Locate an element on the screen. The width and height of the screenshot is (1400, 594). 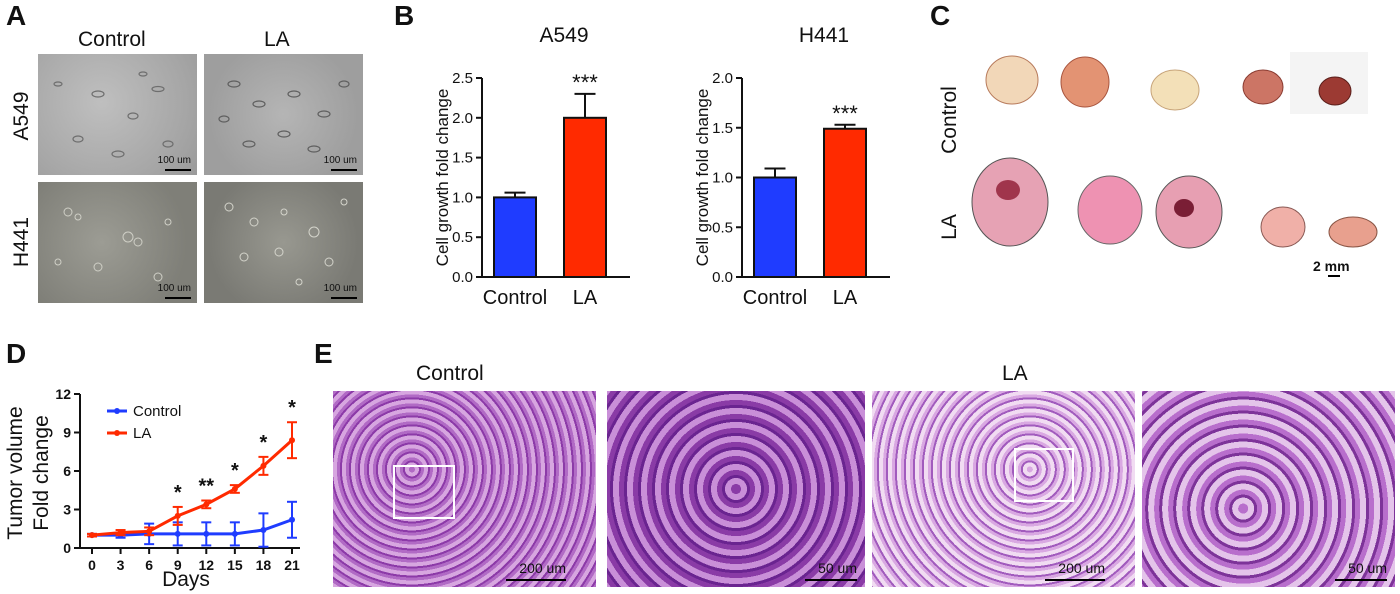
legend-label-la: LA is located at coordinates (142, 433).